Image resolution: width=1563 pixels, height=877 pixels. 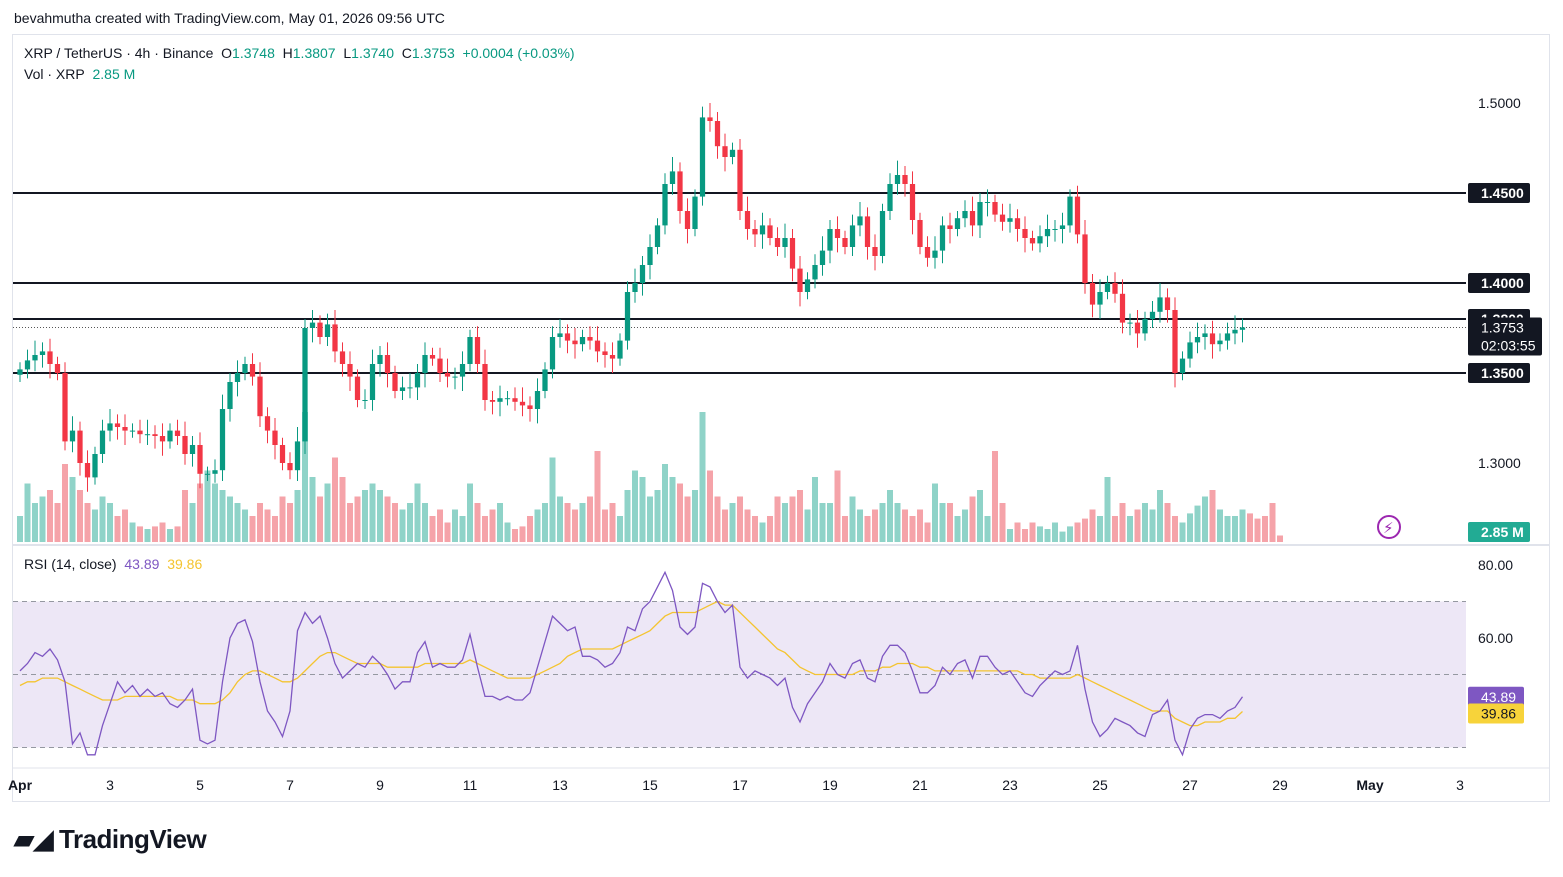 I want to click on open-label: O, so click(x=227, y=53).